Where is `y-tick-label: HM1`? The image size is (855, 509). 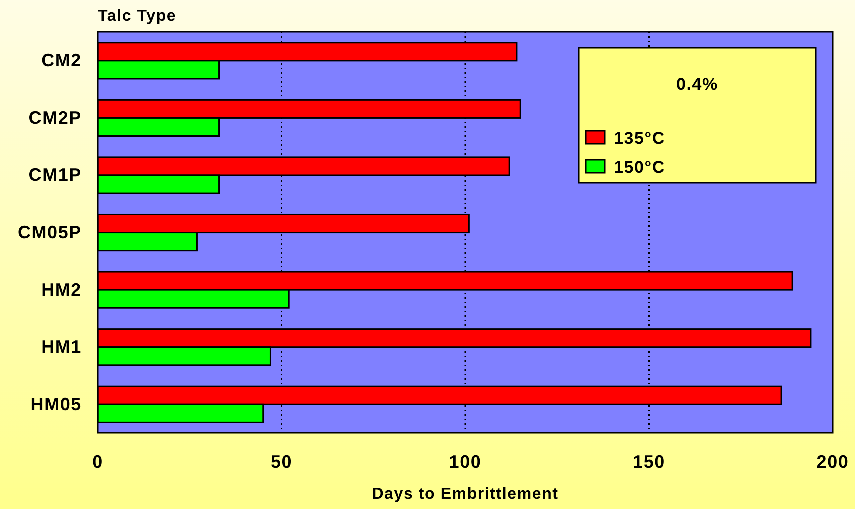
y-tick-label: HM1 is located at coordinates (62, 347).